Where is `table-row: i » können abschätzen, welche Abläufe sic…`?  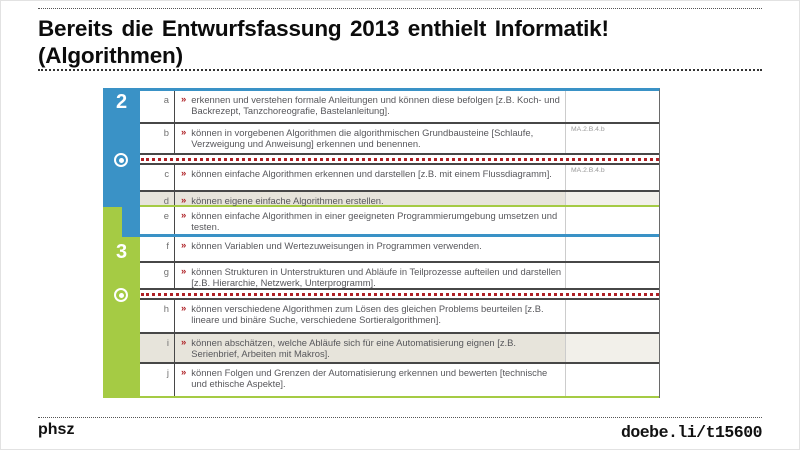 table-row: i » können abschätzen, welche Abläufe sic… is located at coordinates (399, 349).